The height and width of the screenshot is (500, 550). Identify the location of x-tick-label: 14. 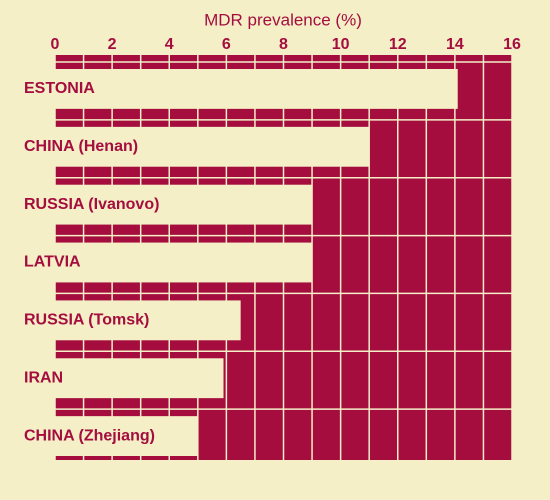
(455, 44).